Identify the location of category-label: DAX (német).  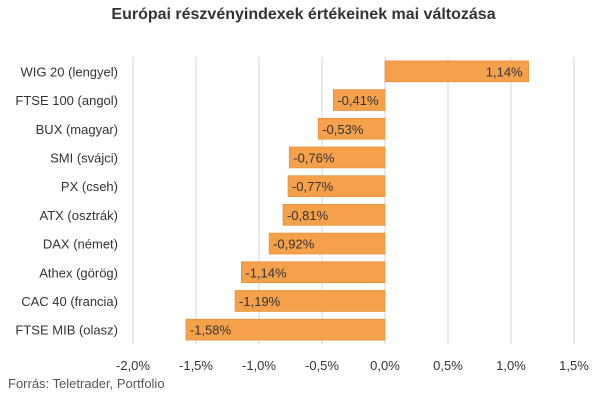
(80, 244).